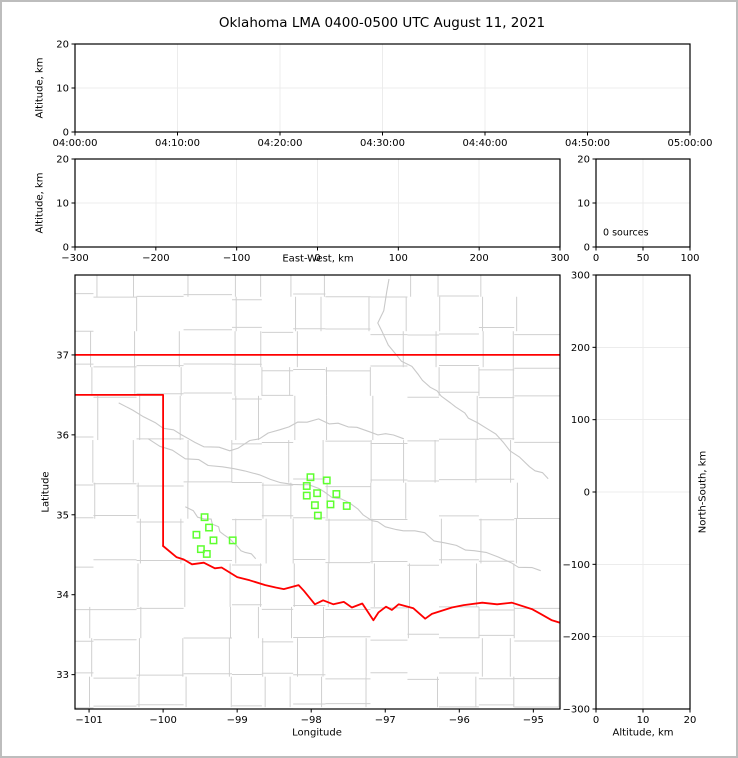 This screenshot has width=738, height=758. Describe the element at coordinates (580, 420) in the screenshot. I see `y-tick-label: 100` at that location.